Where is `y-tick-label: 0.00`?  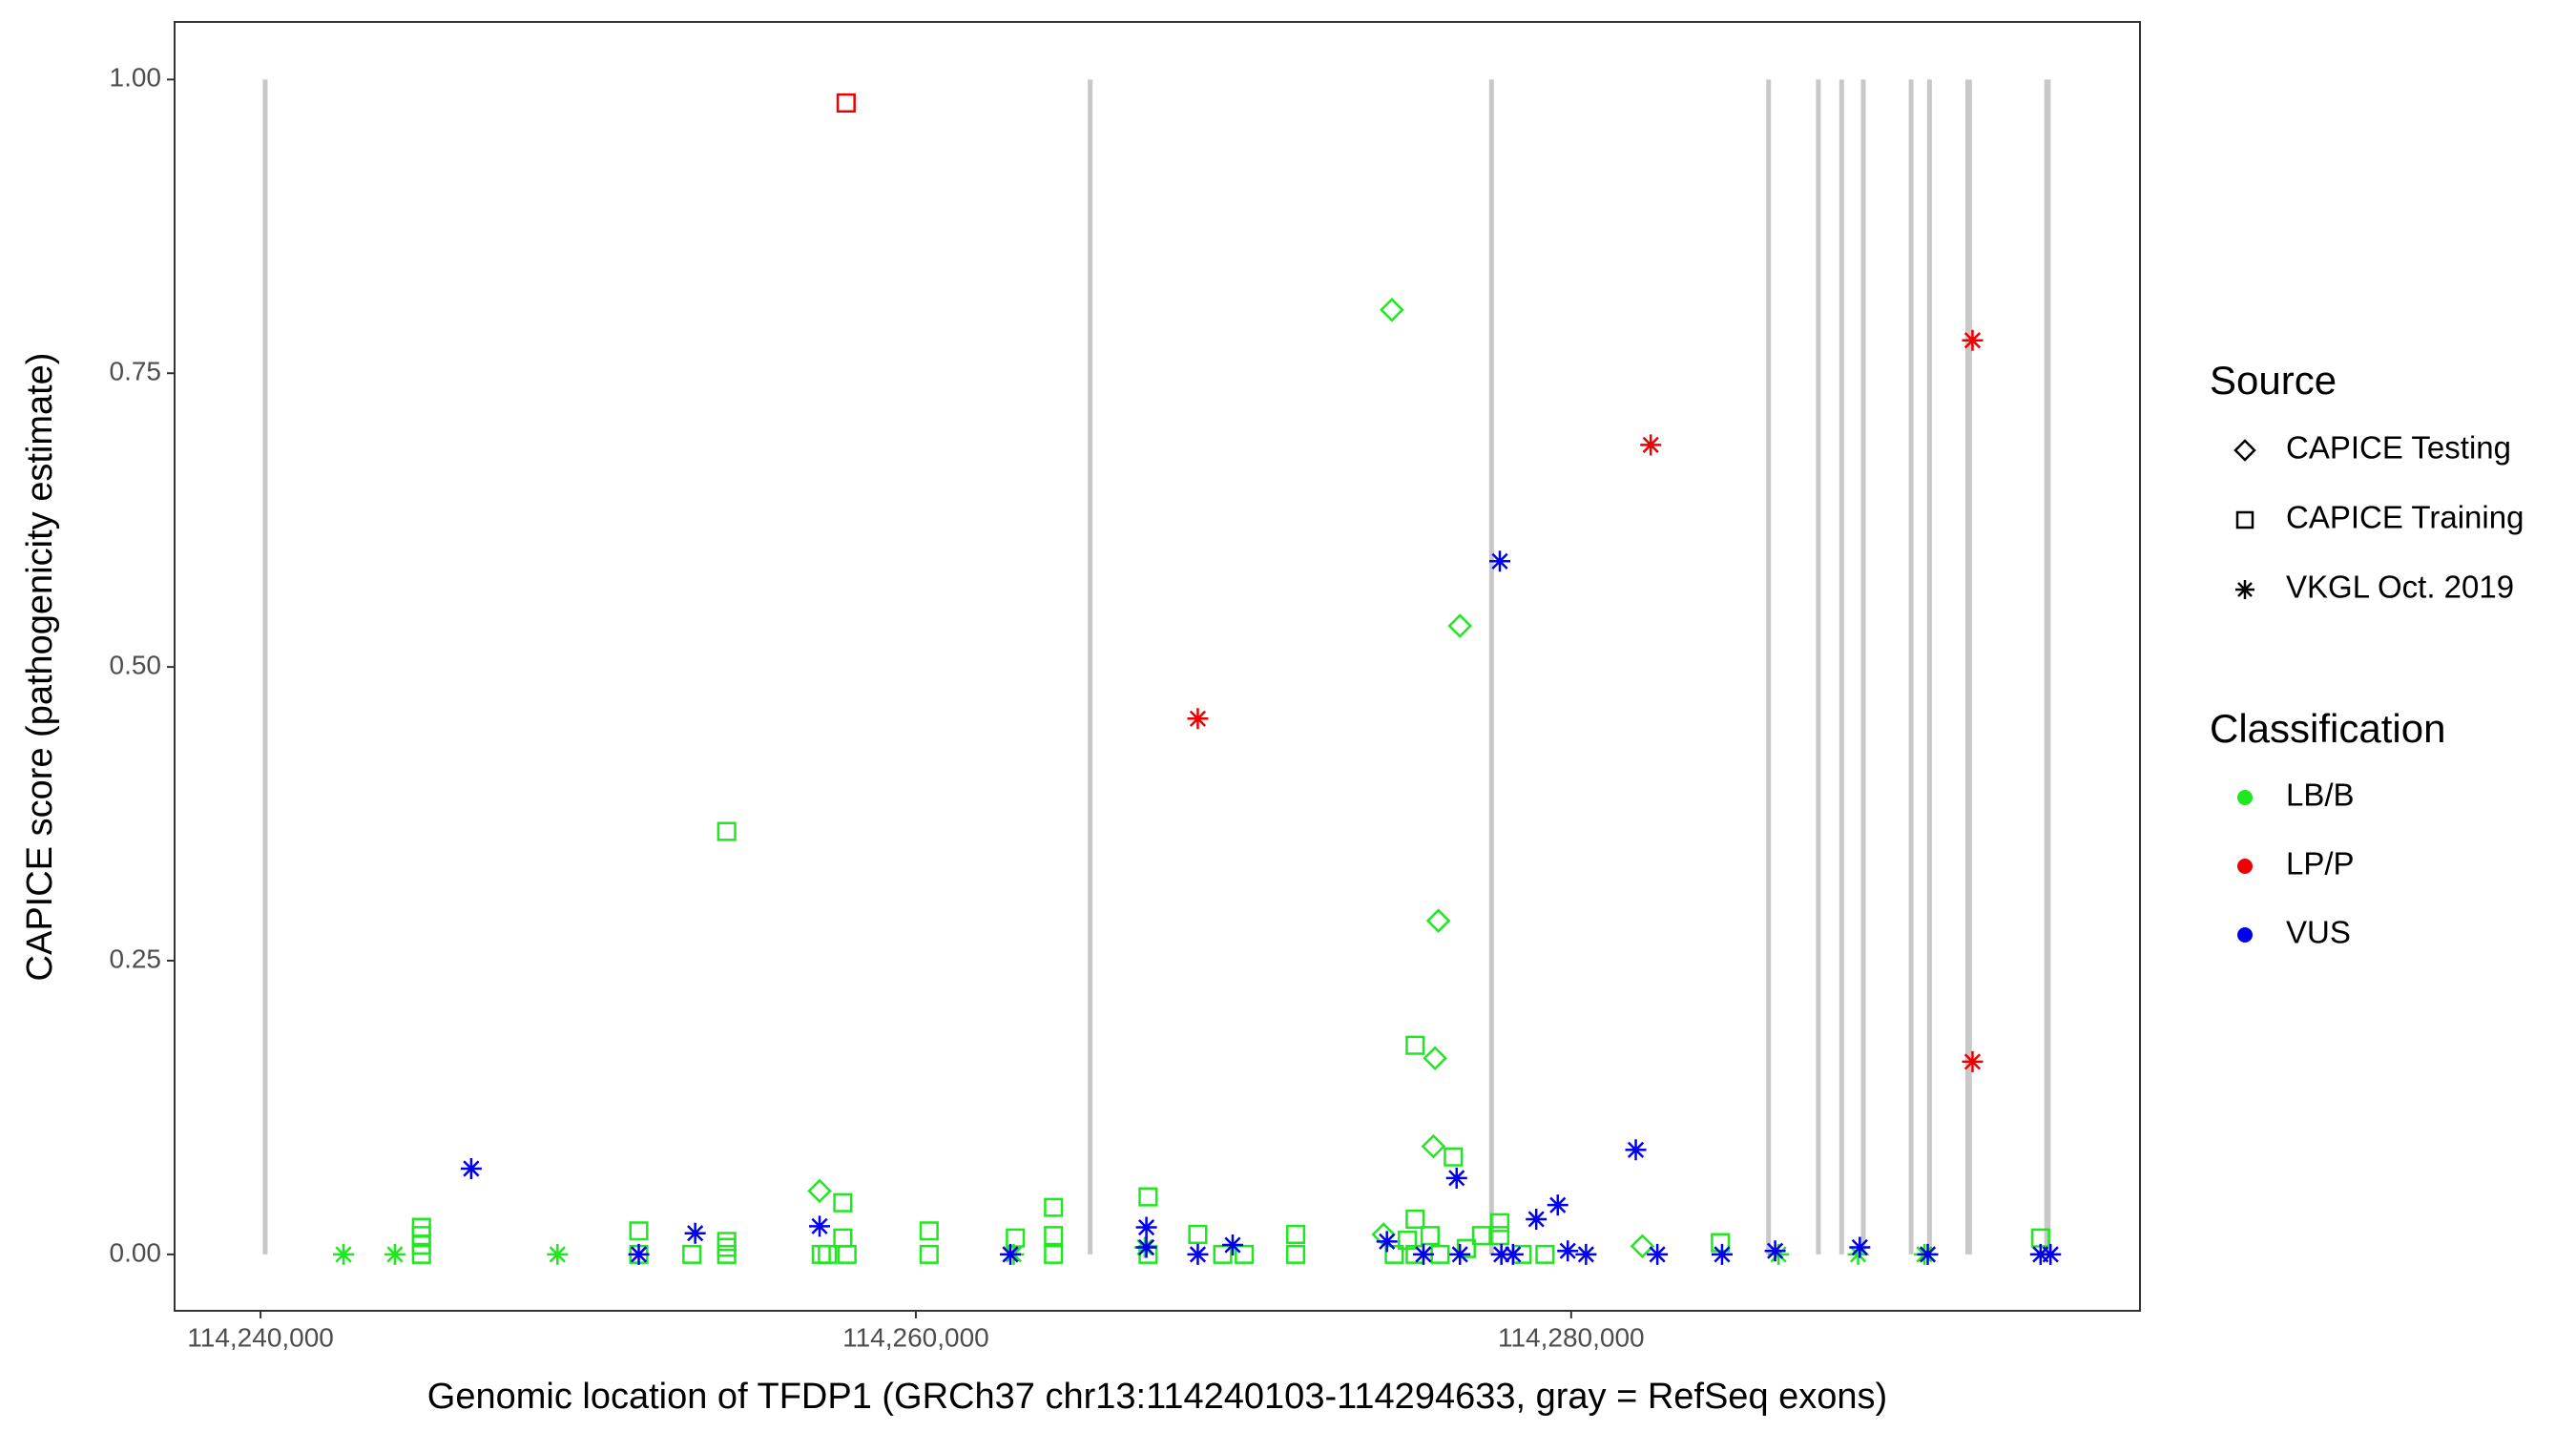 y-tick-label: 0.00 is located at coordinates (136, 1252).